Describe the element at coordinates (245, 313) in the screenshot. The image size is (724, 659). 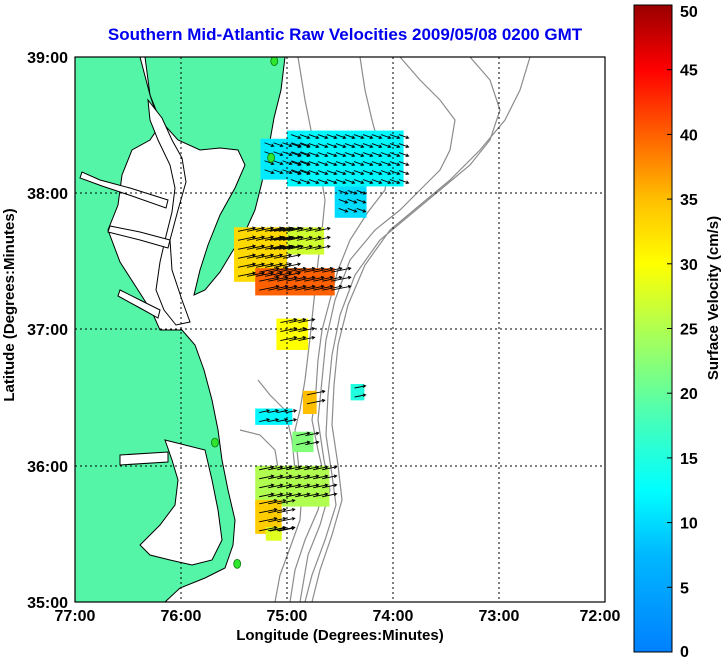
I see `radar-stations` at that location.